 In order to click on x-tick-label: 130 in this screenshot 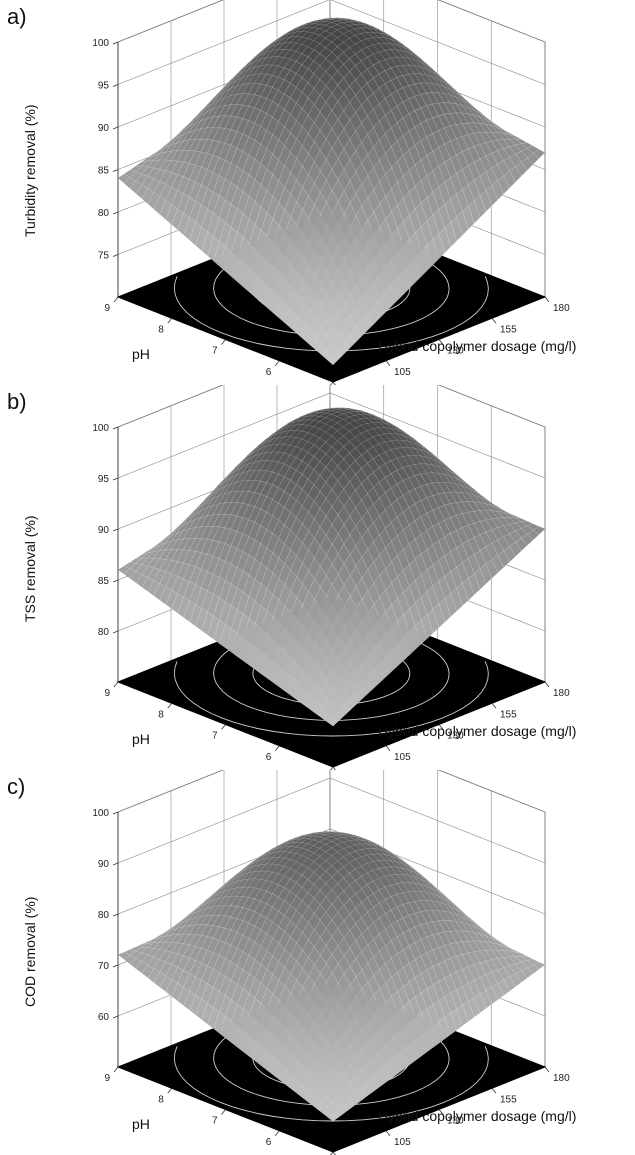, I will do `click(455, 736)`.